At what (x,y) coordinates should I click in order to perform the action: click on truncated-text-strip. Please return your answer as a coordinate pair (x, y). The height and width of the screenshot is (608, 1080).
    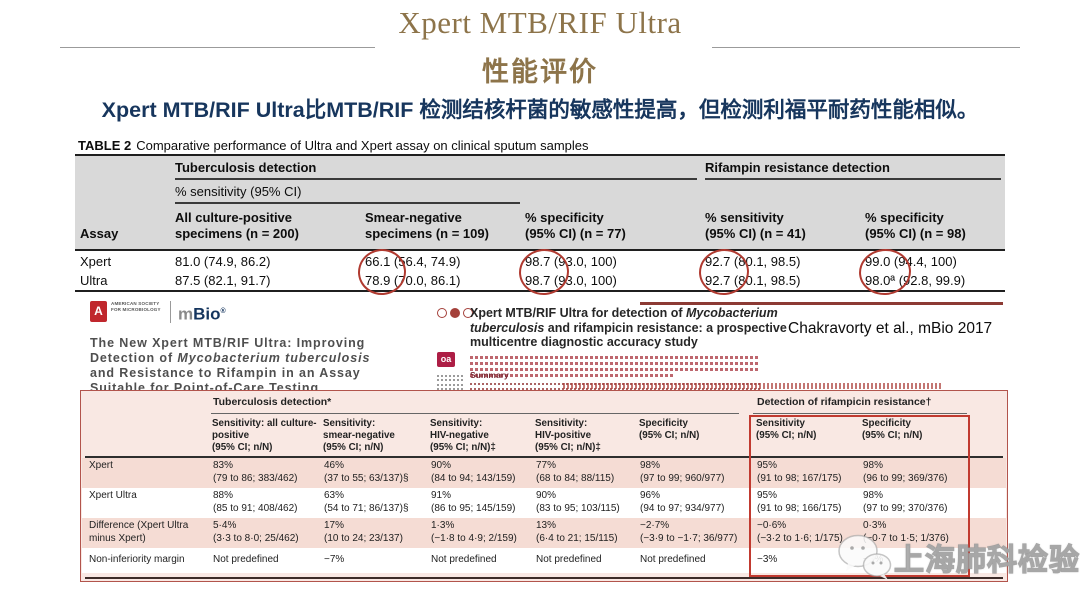
    Looking at the image, I should click on (753, 386).